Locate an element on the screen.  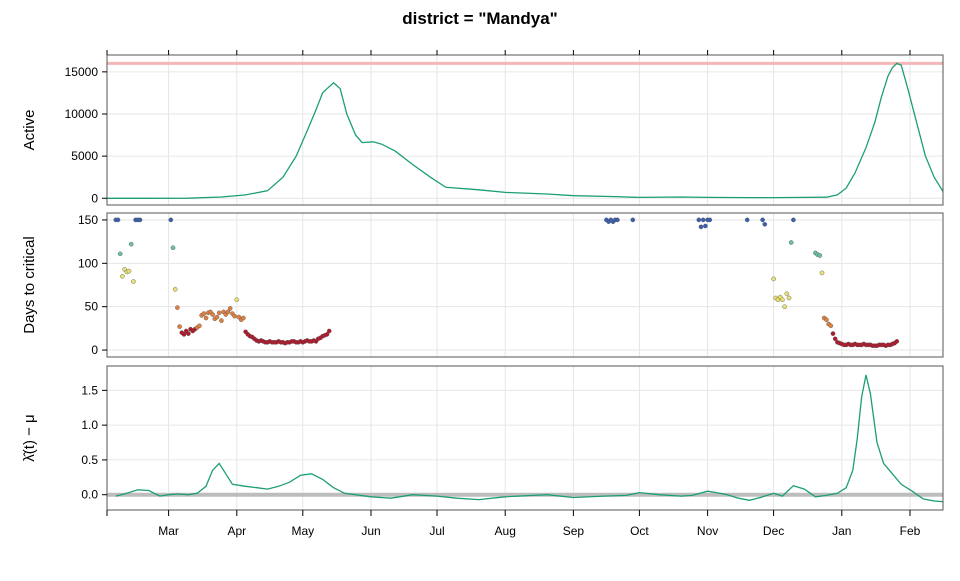
x-tick-label: Nov is located at coordinates (707, 531).